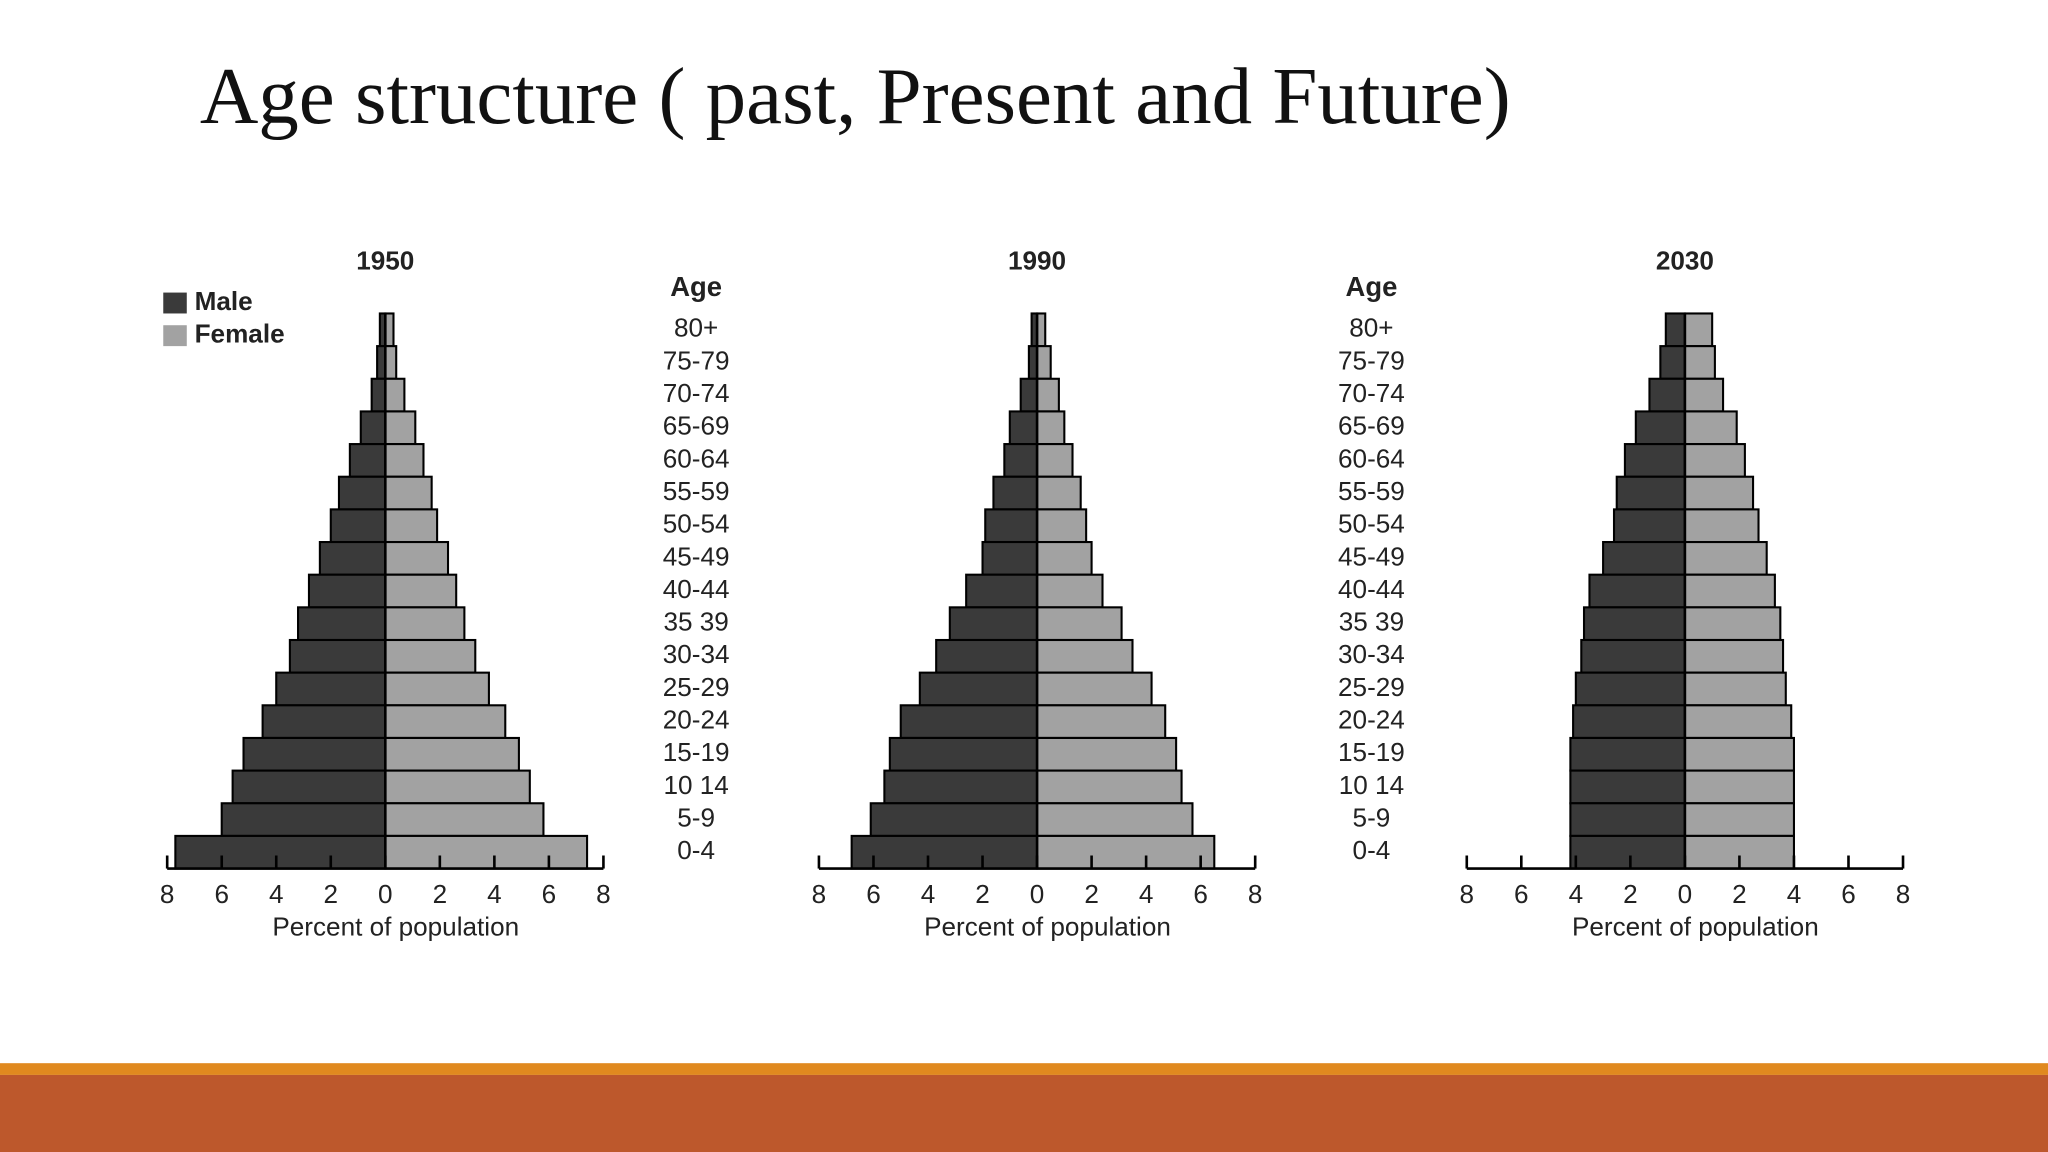 Image resolution: width=2048 pixels, height=1152 pixels. Describe the element at coordinates (695, 622) in the screenshot. I see `age-label: 35 39` at that location.